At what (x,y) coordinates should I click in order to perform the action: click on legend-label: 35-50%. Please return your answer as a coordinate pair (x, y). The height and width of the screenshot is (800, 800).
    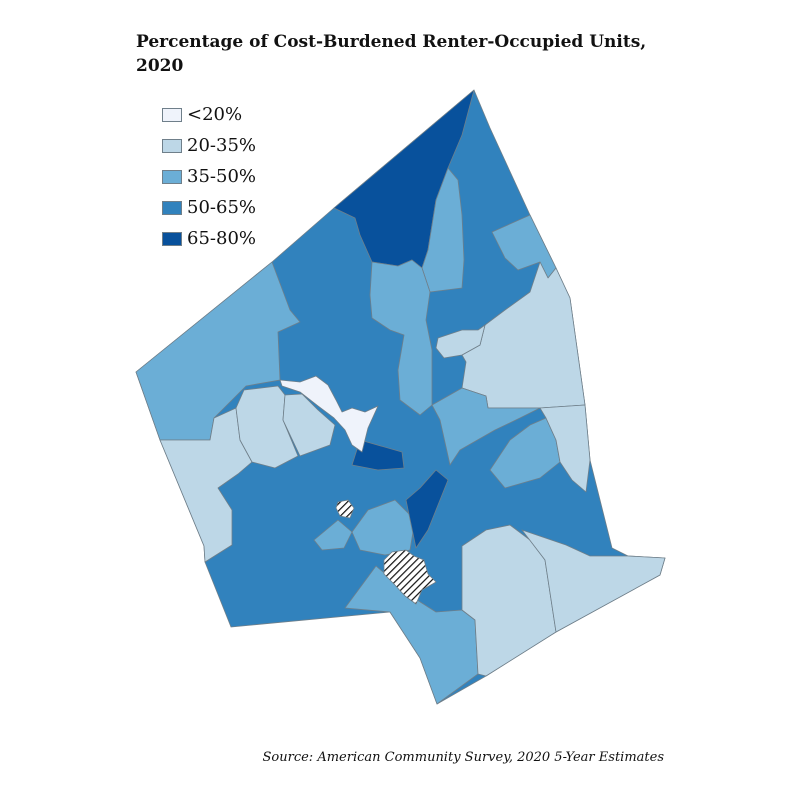
    Looking at the image, I should click on (221, 176).